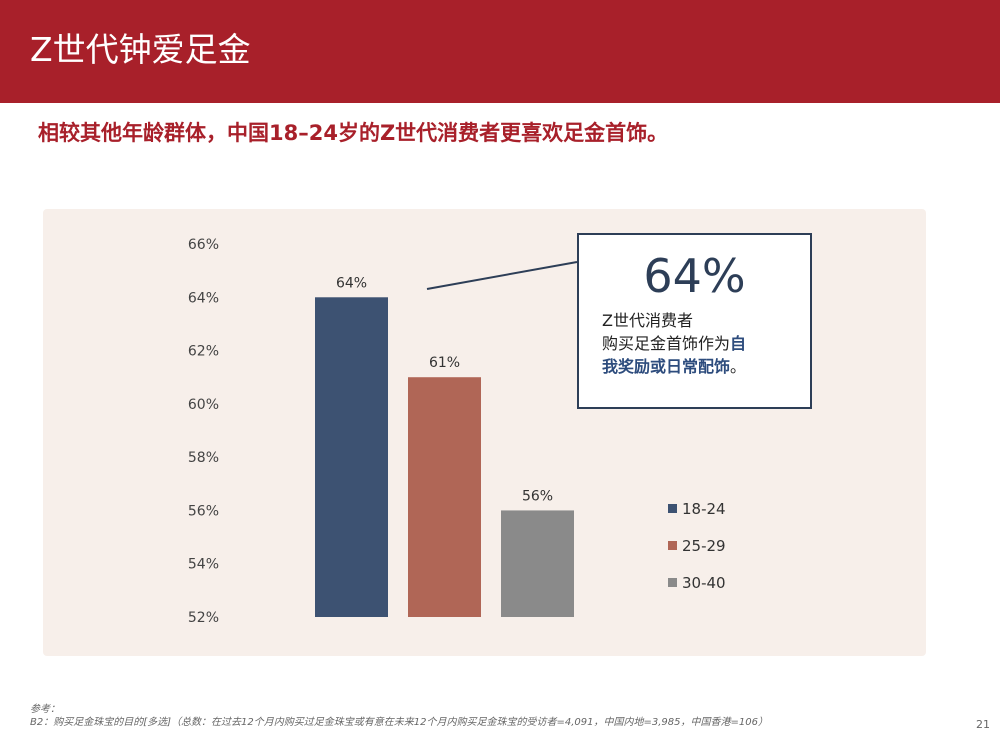 The image size is (1000, 750). I want to click on footnote-label: 参考：, so click(45, 709).